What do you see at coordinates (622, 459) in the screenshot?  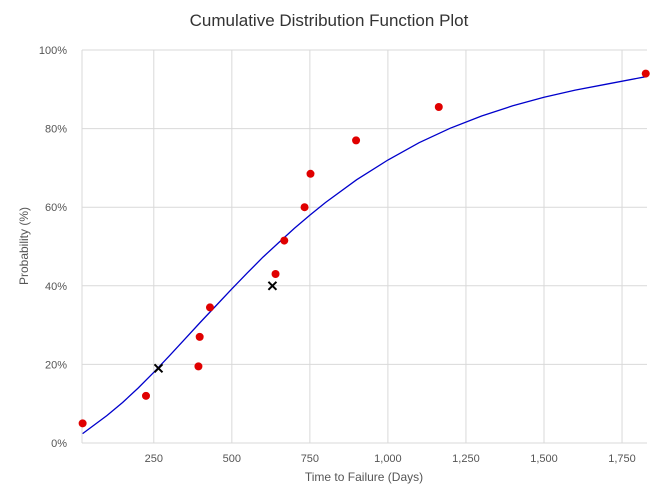 I see `x-tick-label: 1,750` at bounding box center [622, 459].